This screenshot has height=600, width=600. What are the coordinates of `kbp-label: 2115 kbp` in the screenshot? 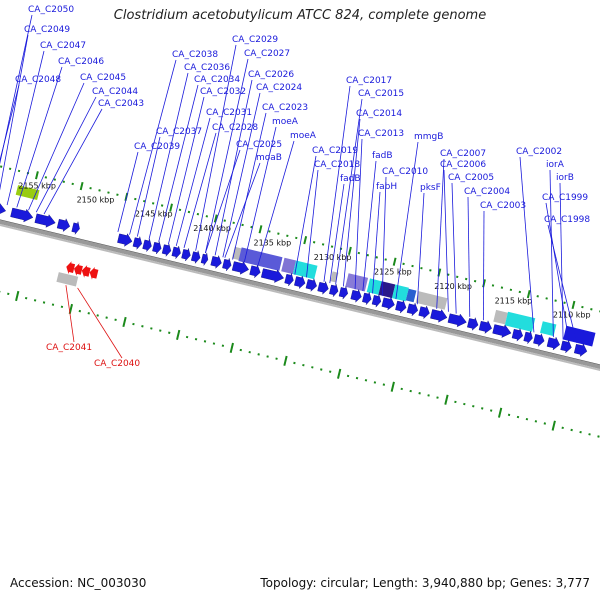 It's located at (514, 301).